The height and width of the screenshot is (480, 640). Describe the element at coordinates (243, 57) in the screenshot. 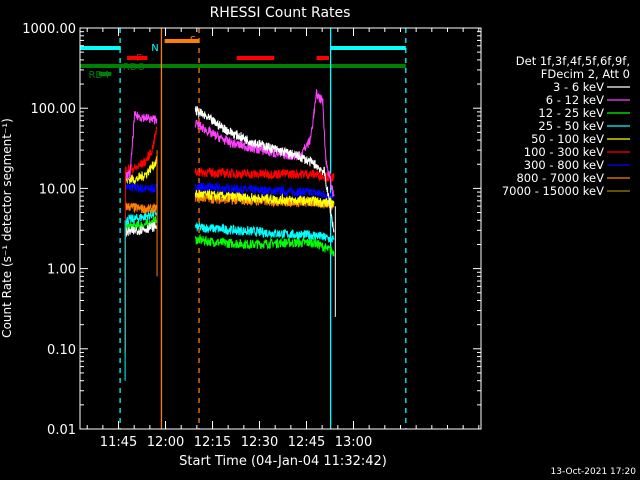

I see `status-bands` at that location.